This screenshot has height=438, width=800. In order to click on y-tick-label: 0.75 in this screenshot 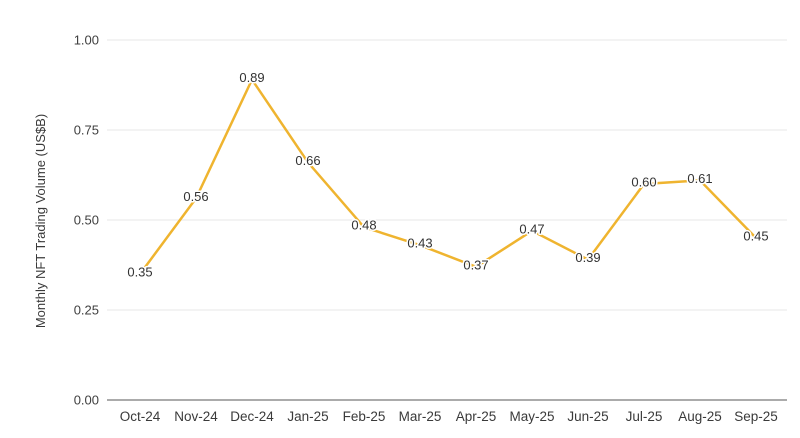, I will do `click(86, 130)`.